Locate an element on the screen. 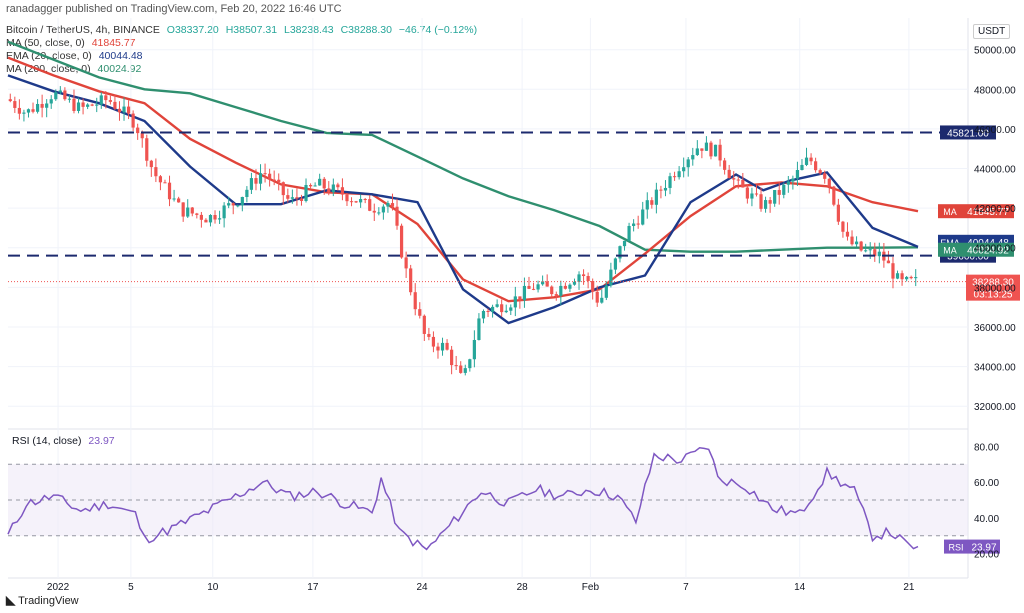 This screenshot has width=1024, height=613. countdown-label: 03:13:25 is located at coordinates (993, 295).